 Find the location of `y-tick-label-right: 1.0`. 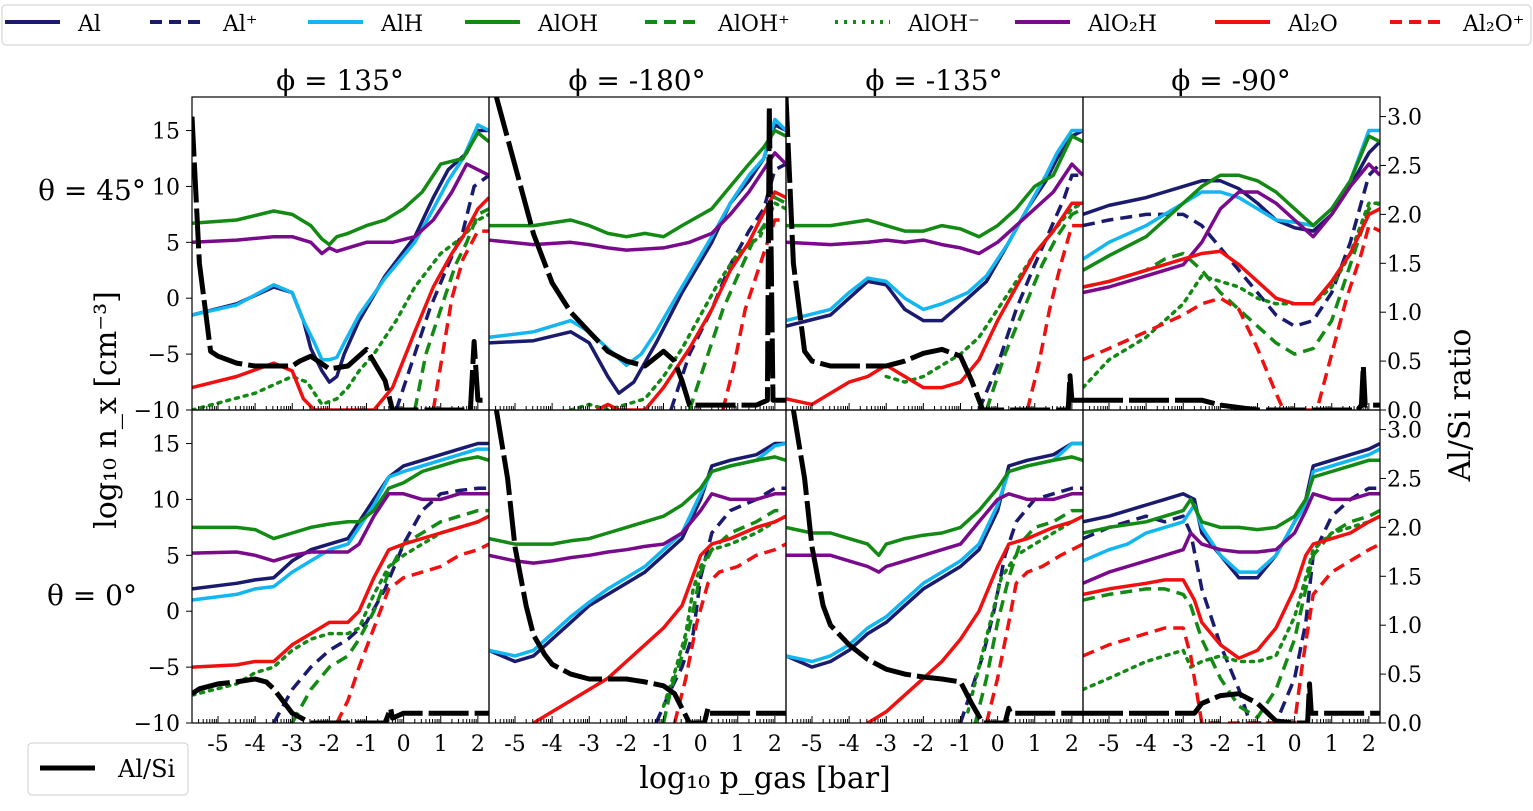

y-tick-label-right: 1.0 is located at coordinates (1404, 626).